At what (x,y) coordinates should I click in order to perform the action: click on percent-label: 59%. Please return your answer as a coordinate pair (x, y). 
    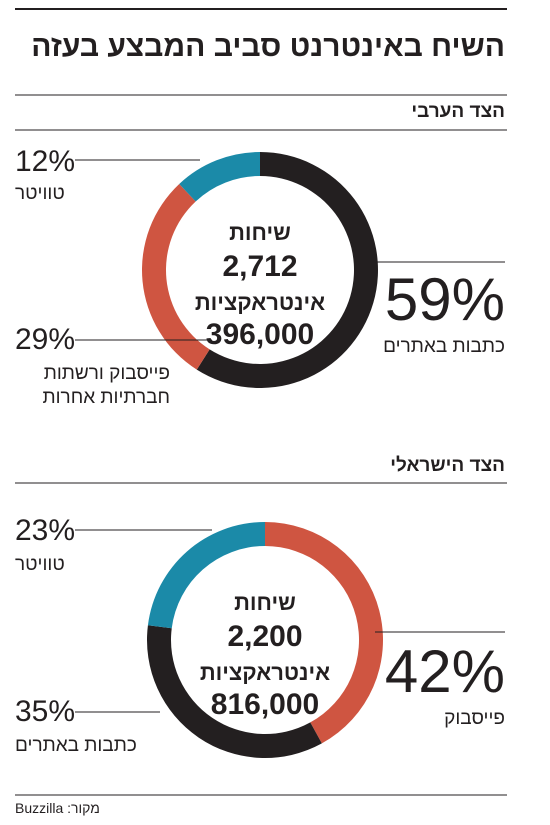
    Looking at the image, I should click on (444, 299).